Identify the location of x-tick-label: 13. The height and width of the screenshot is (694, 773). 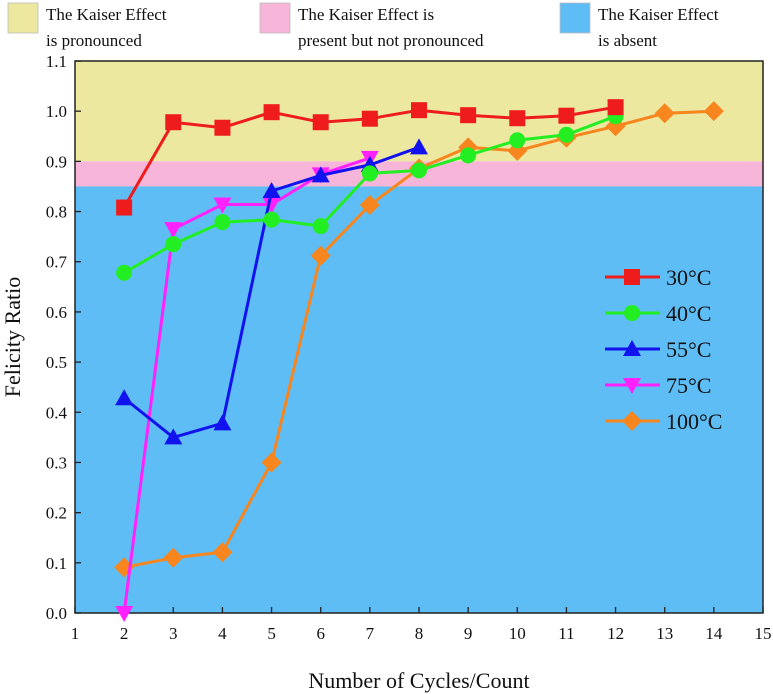
(664, 633).